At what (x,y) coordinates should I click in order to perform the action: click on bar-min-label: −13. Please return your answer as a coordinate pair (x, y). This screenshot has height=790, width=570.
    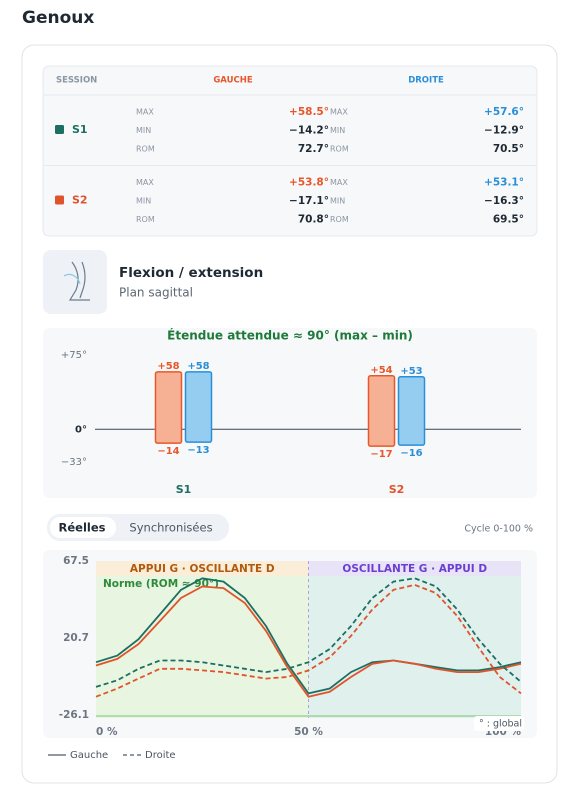
    Looking at the image, I should click on (198, 450).